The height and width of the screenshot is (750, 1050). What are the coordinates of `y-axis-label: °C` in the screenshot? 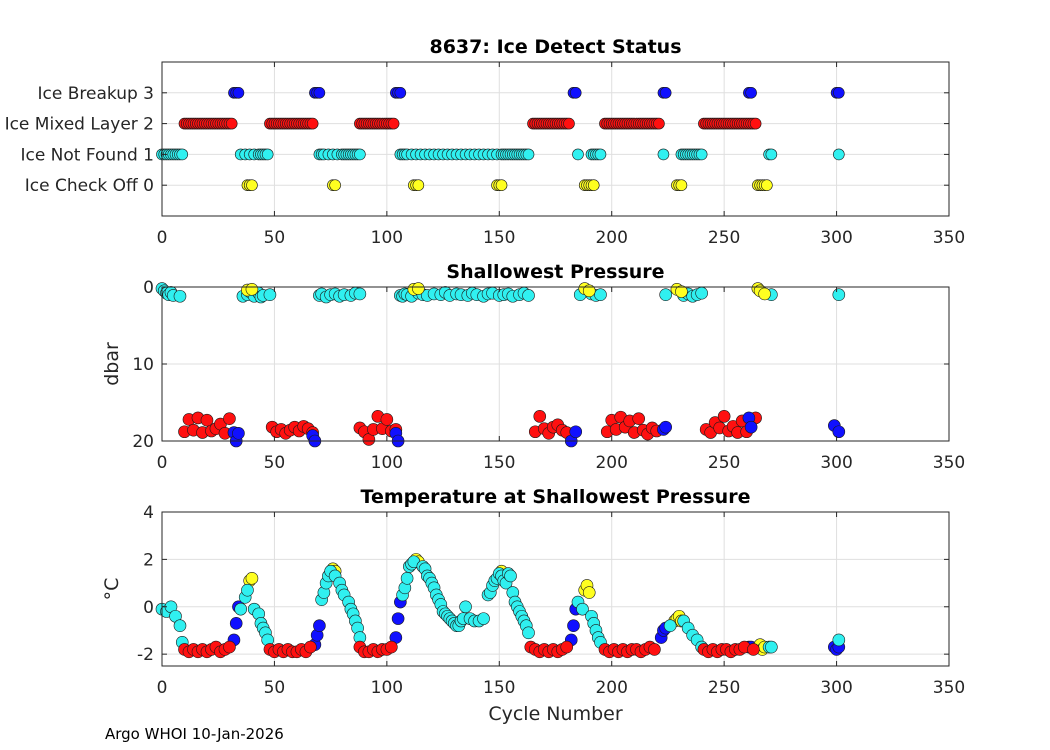 It's located at (112, 589).